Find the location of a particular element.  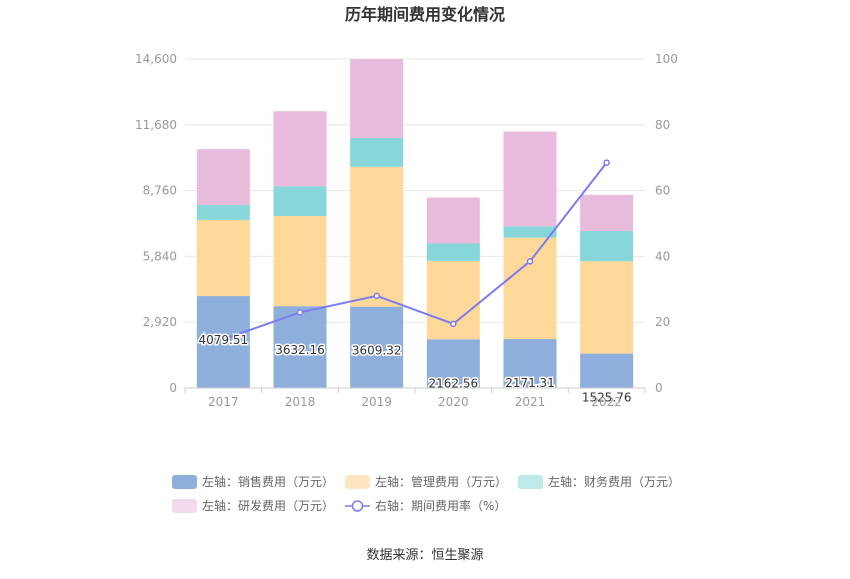

source-text: 数据来源：恒生聚源 is located at coordinates (424, 555).